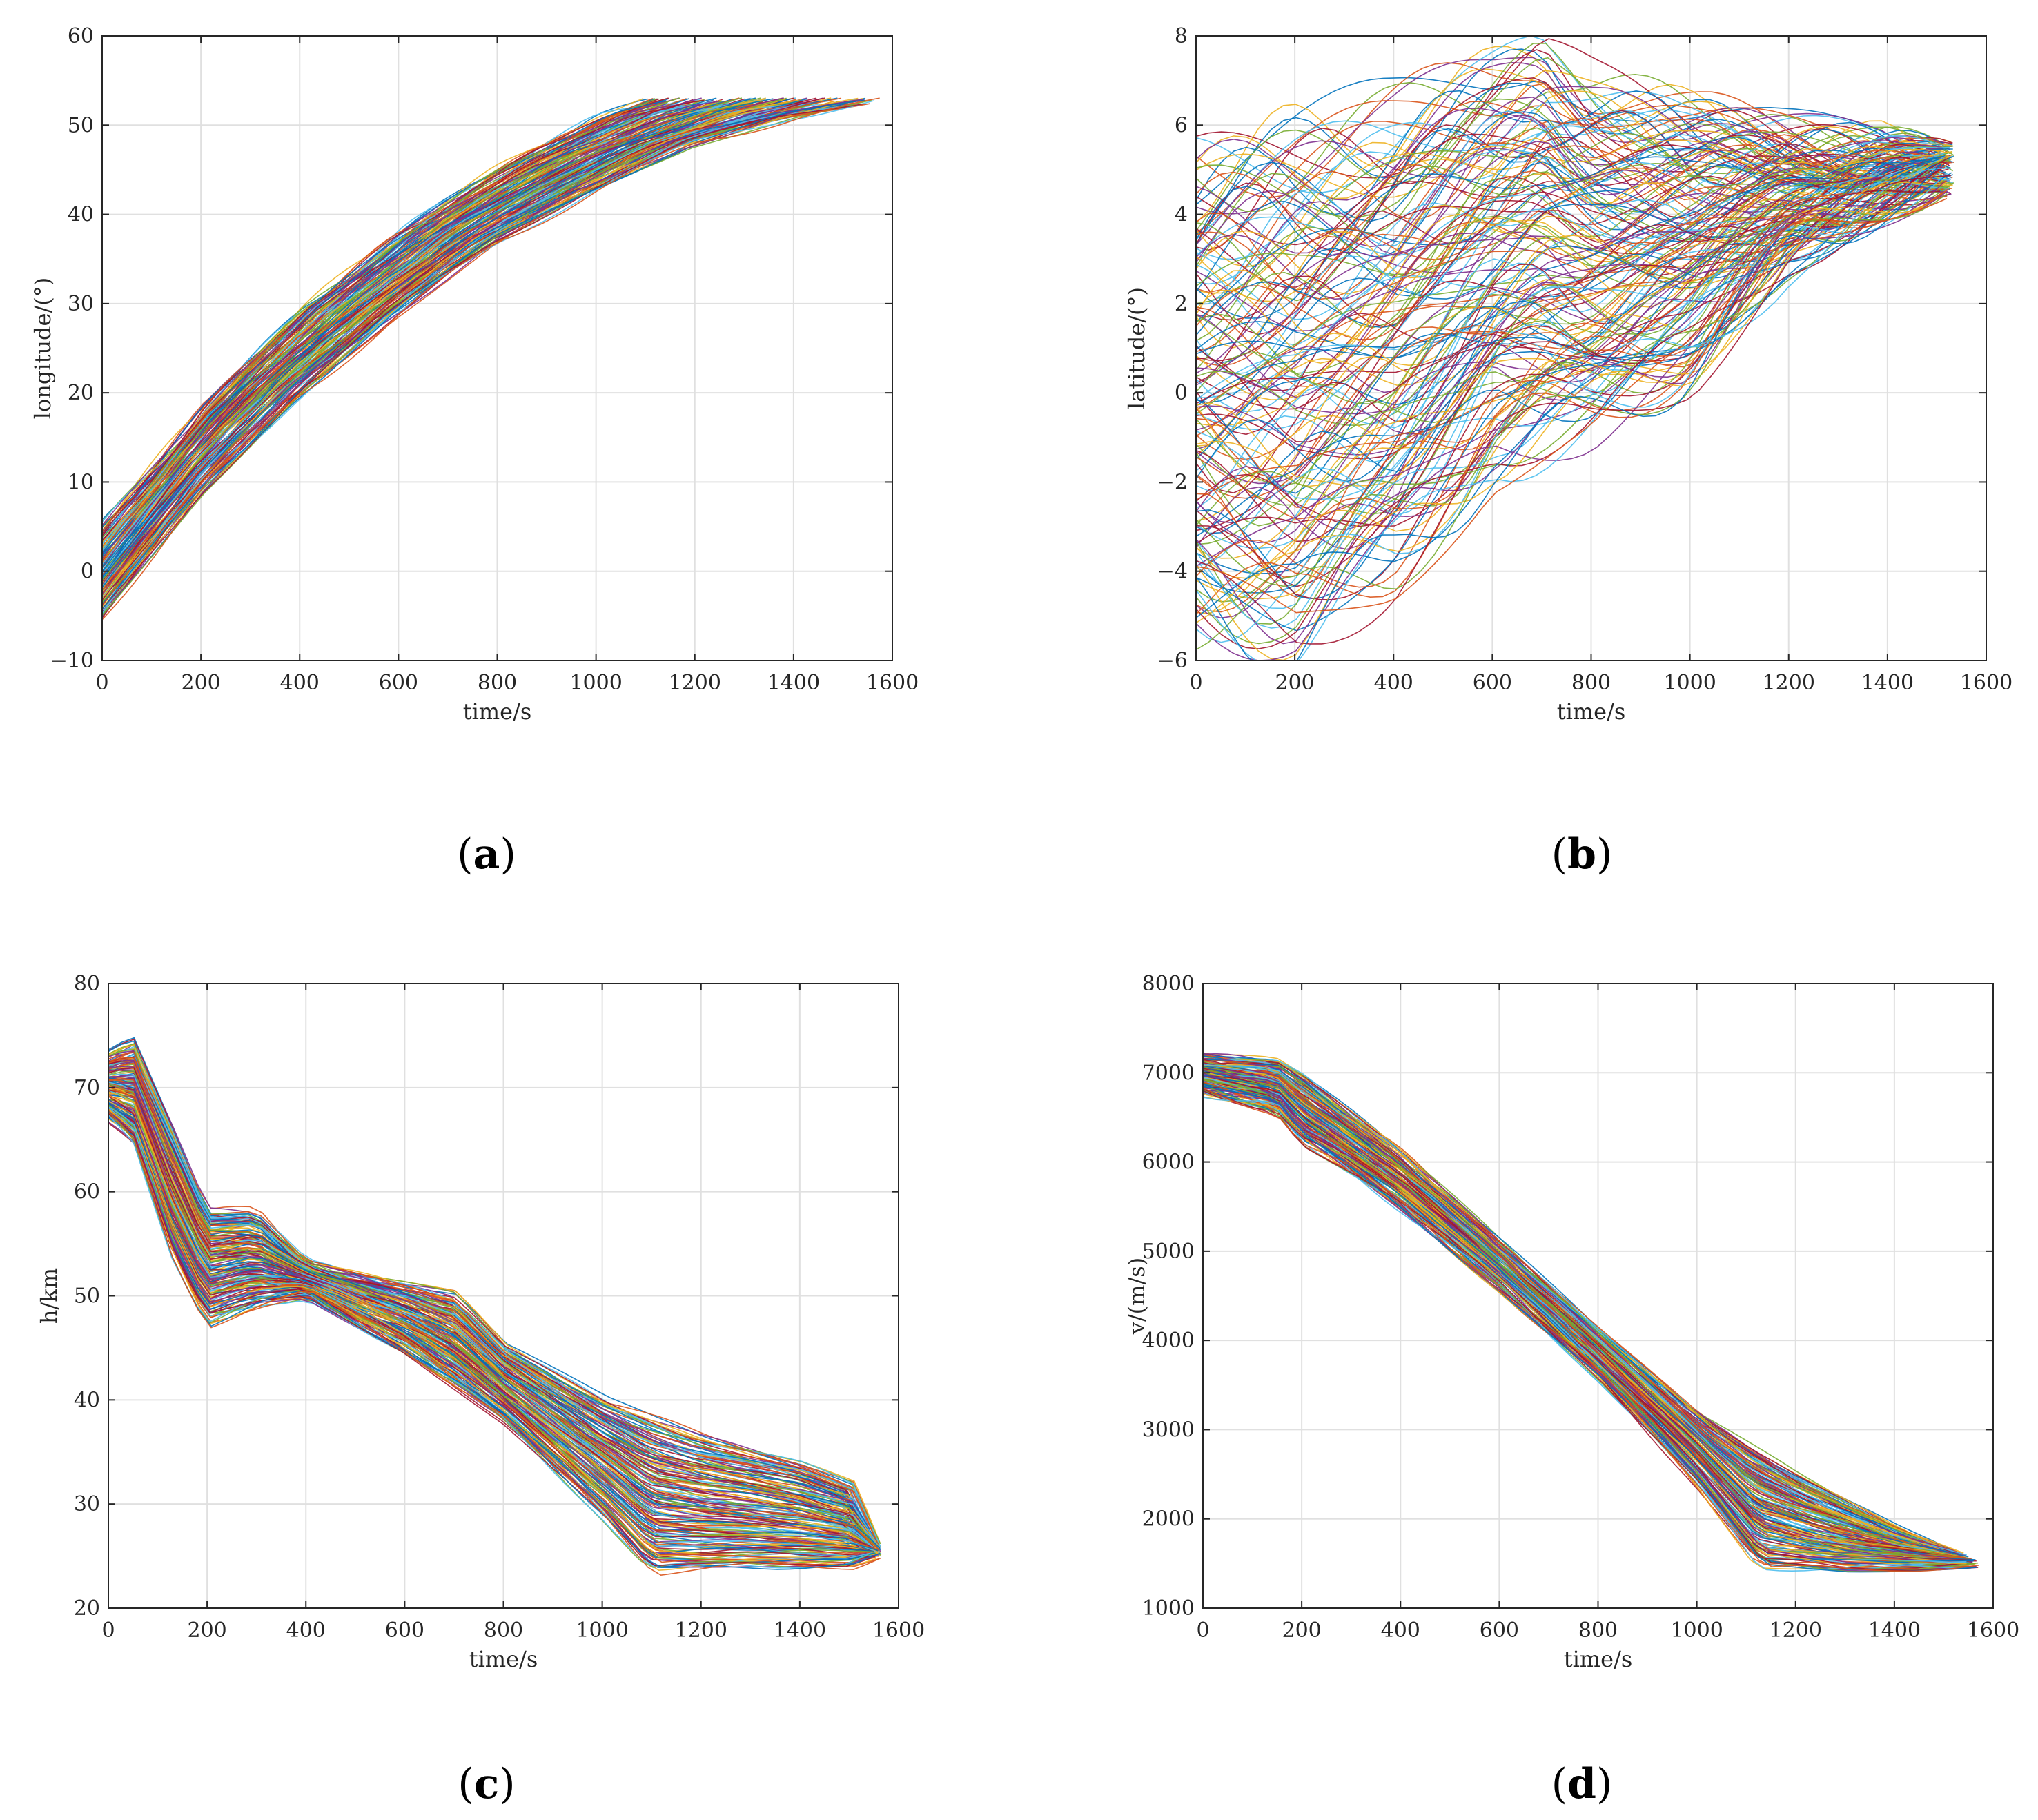 The image size is (2038, 1820). Describe the element at coordinates (1181, 125) in the screenshot. I see `y-tick-label: 6` at that location.